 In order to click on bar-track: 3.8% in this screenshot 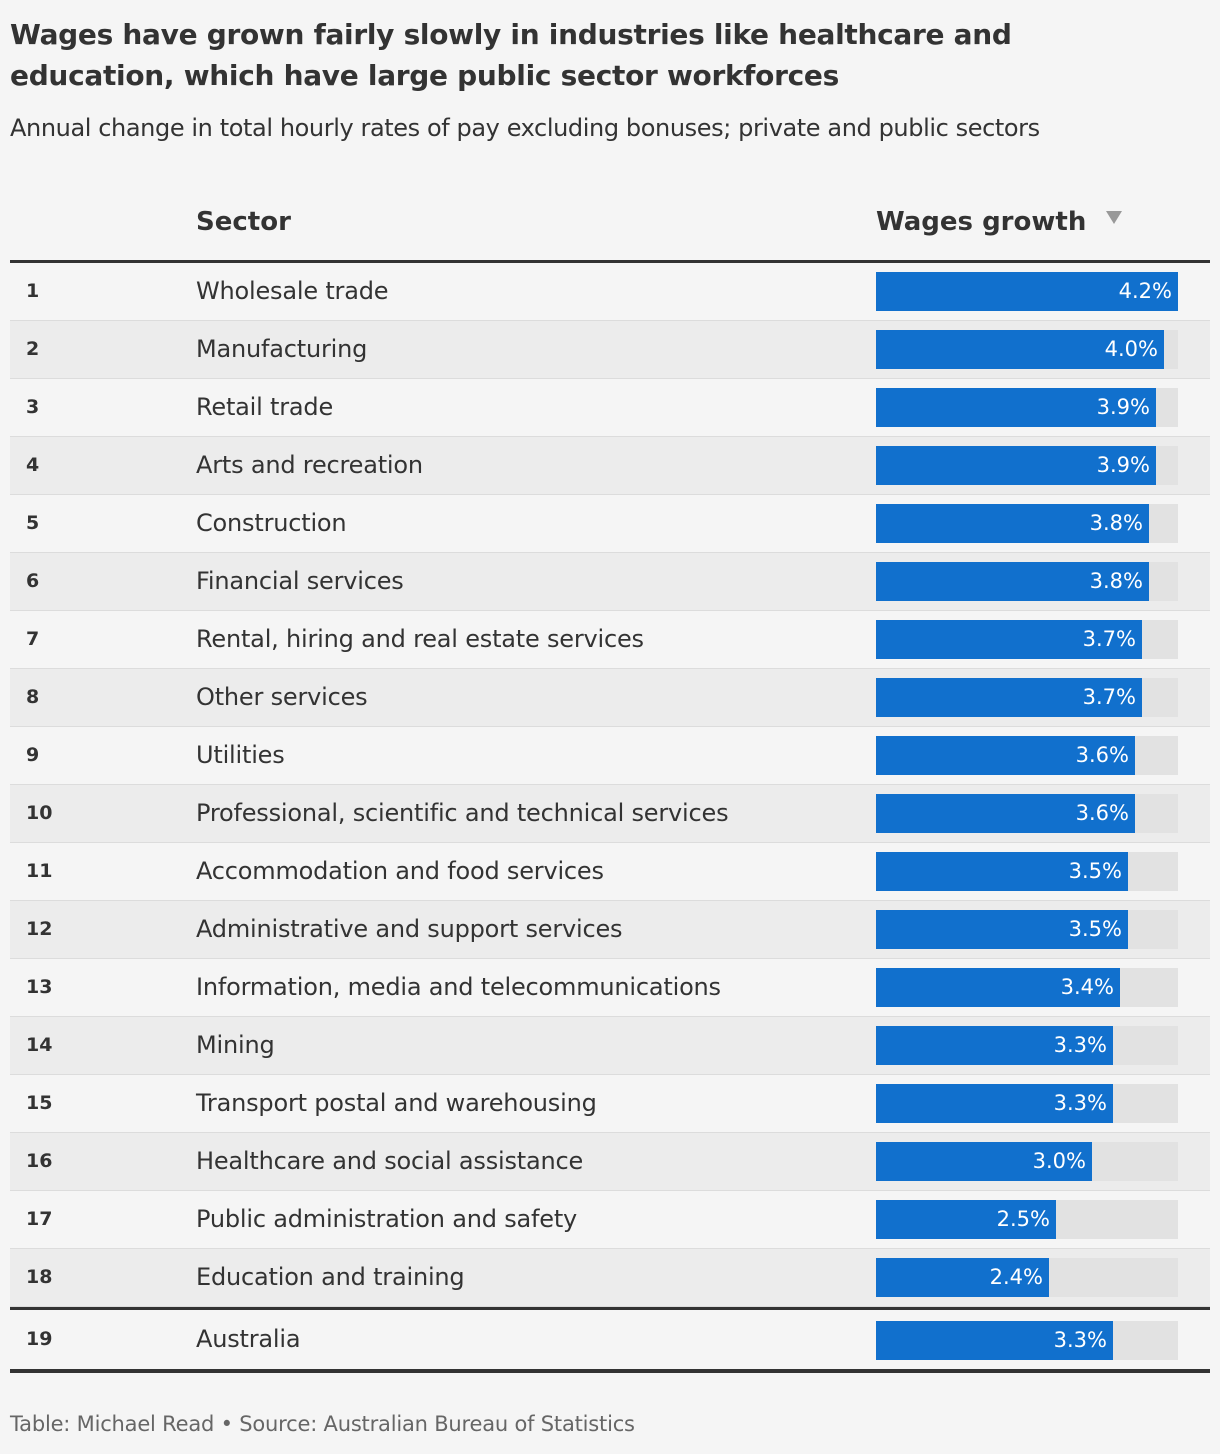, I will do `click(1027, 581)`.